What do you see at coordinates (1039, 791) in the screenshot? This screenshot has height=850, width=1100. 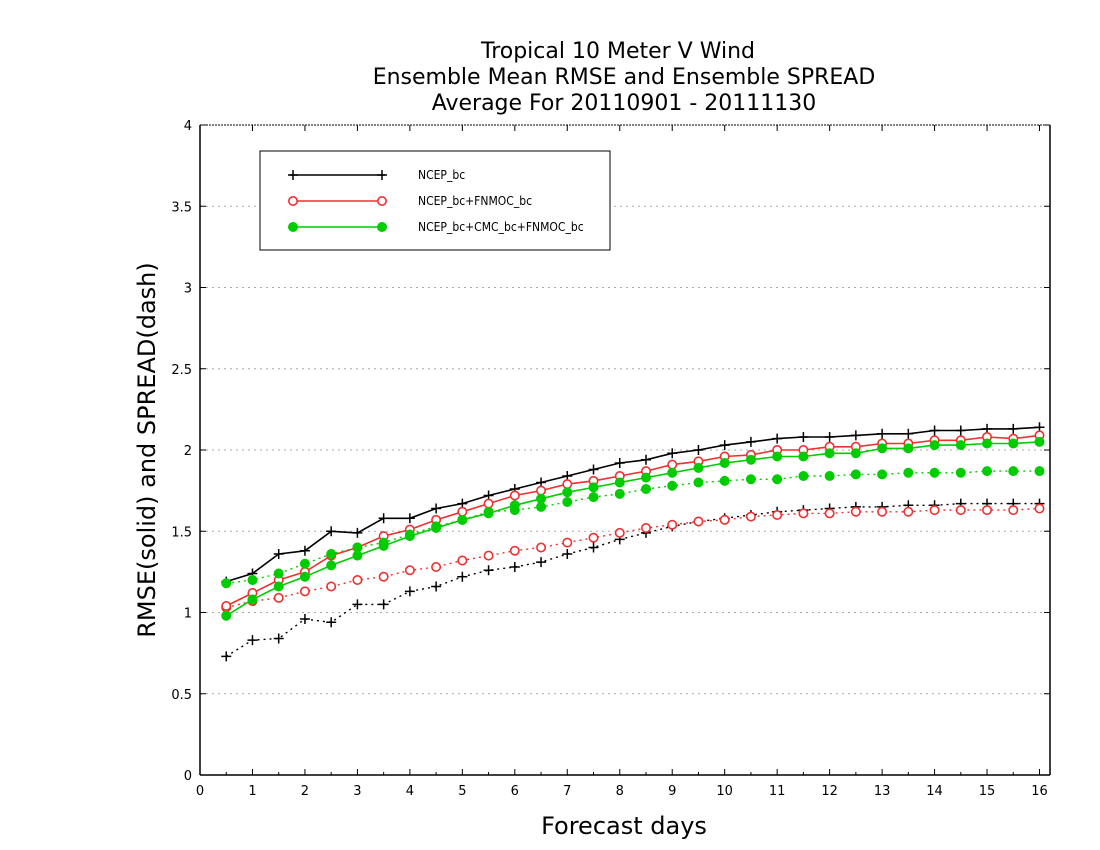 I see `x-tick-label-16: 16` at bounding box center [1039, 791].